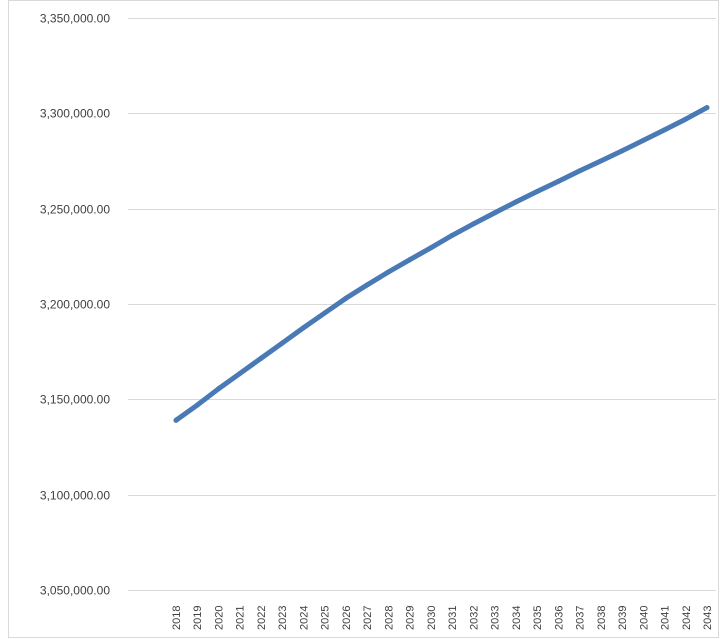 This screenshot has width=720, height=639. I want to click on x-tick-label: 2043, so click(708, 618).